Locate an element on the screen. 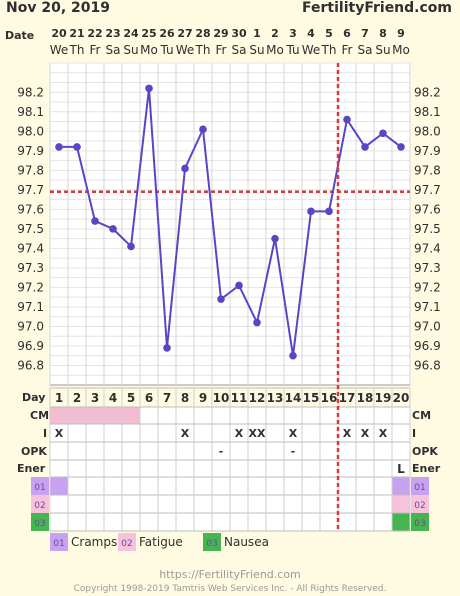 The width and height of the screenshot is (460, 596). day-number: 18 is located at coordinates (365, 398).